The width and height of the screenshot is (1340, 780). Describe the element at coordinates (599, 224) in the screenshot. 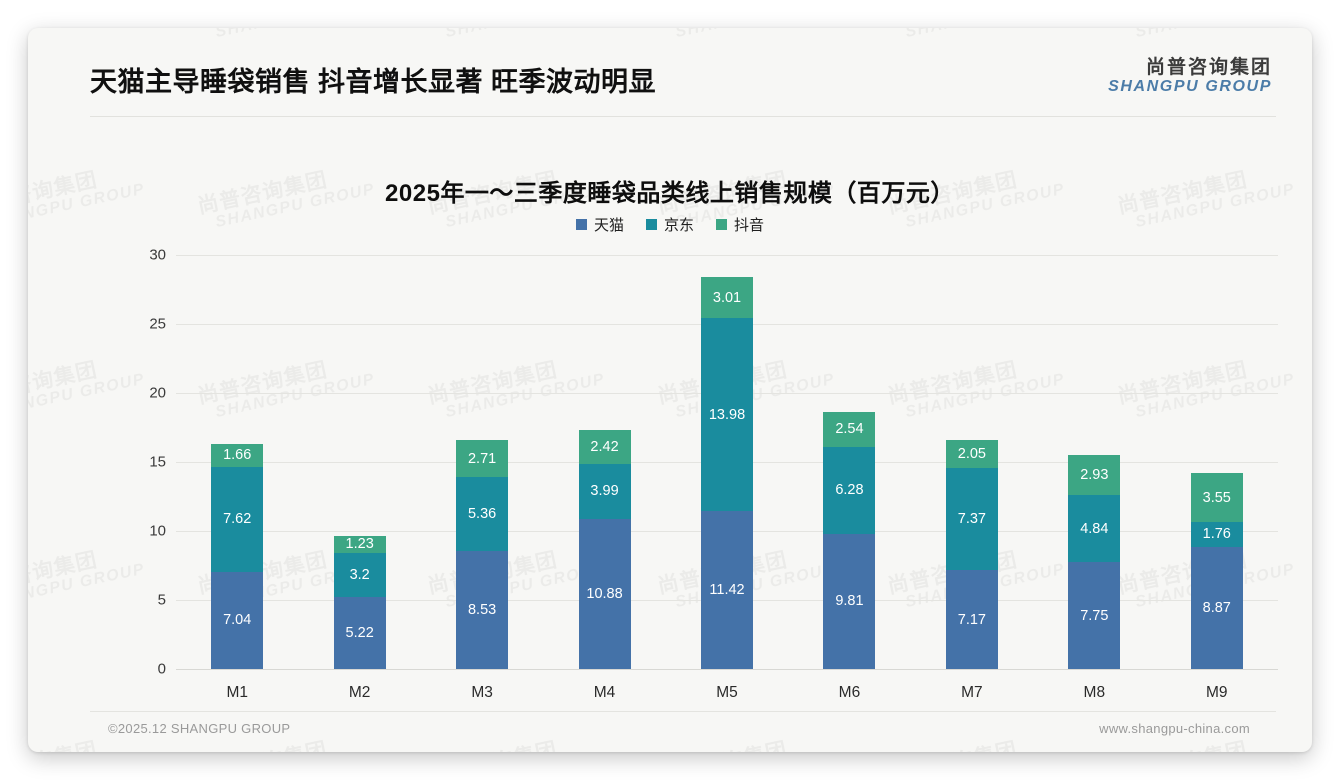

I see `legend-item-天猫: 天猫` at that location.